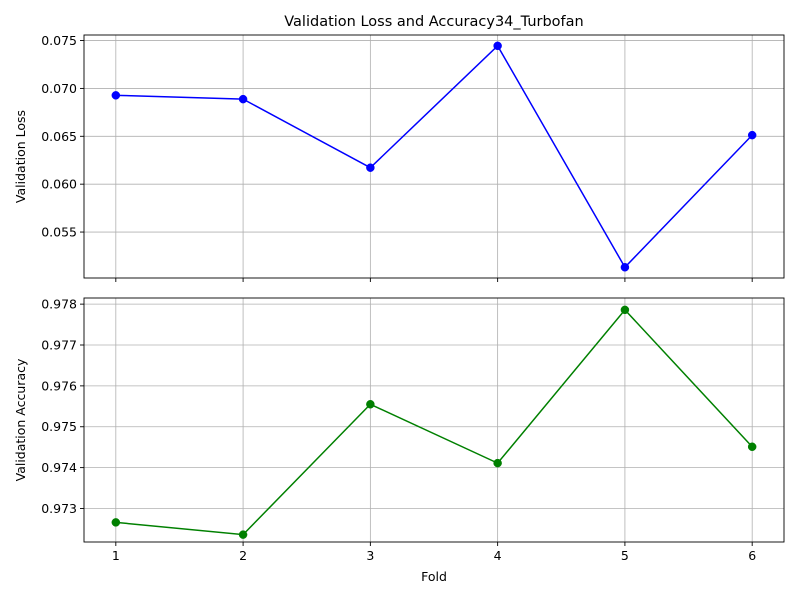 Image resolution: width=800 pixels, height=600 pixels. What do you see at coordinates (59, 232) in the screenshot?
I see `loss-y-tick-label-1: 0.055` at bounding box center [59, 232].